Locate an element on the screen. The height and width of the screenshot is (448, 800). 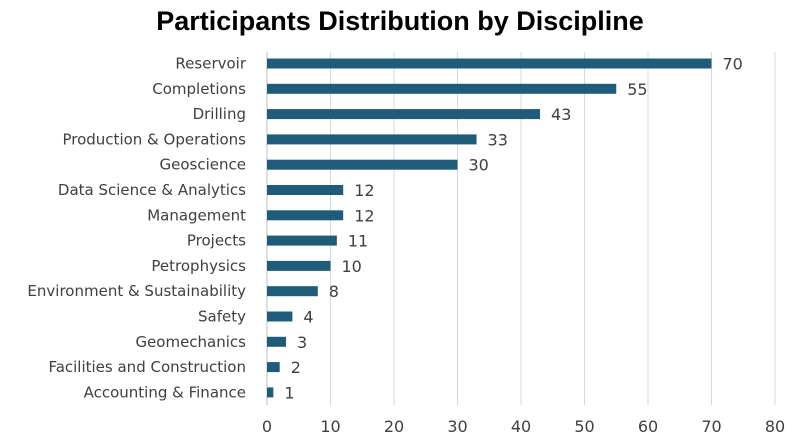
x-tick-label: 60 is located at coordinates (648, 426).